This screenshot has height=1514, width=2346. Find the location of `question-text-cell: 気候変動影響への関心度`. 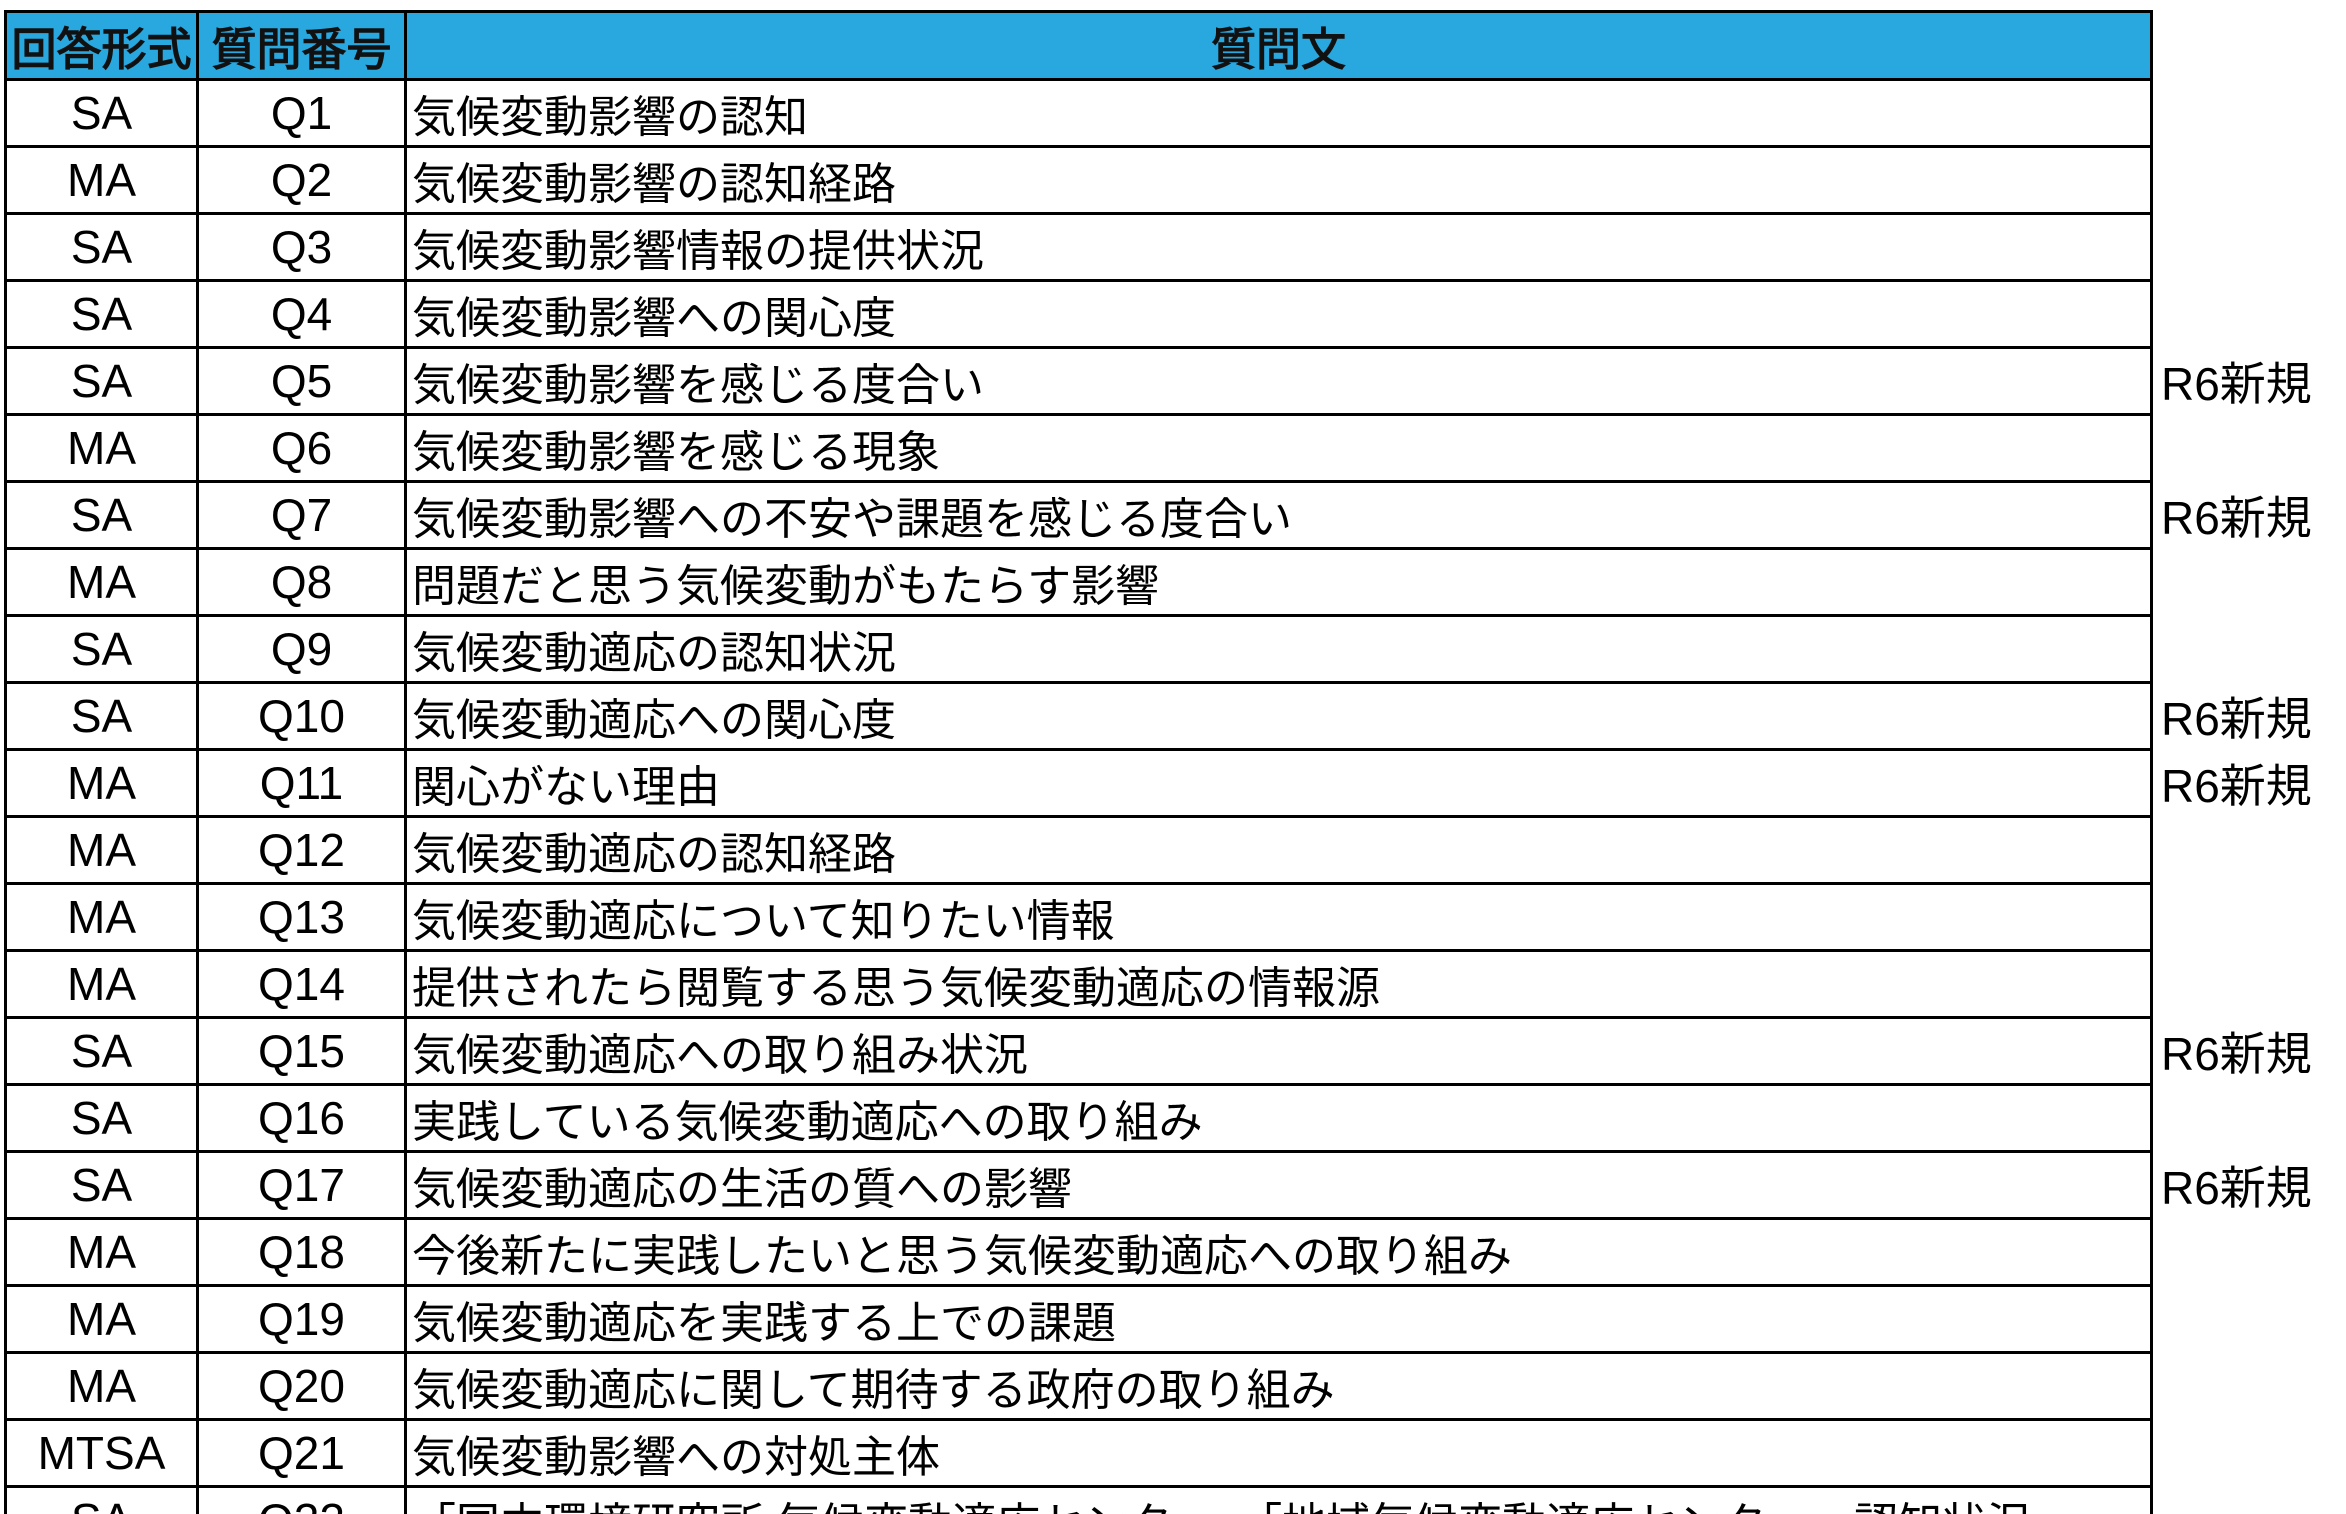

question-text-cell: 気候変動影響への関心度 is located at coordinates (1278, 314).